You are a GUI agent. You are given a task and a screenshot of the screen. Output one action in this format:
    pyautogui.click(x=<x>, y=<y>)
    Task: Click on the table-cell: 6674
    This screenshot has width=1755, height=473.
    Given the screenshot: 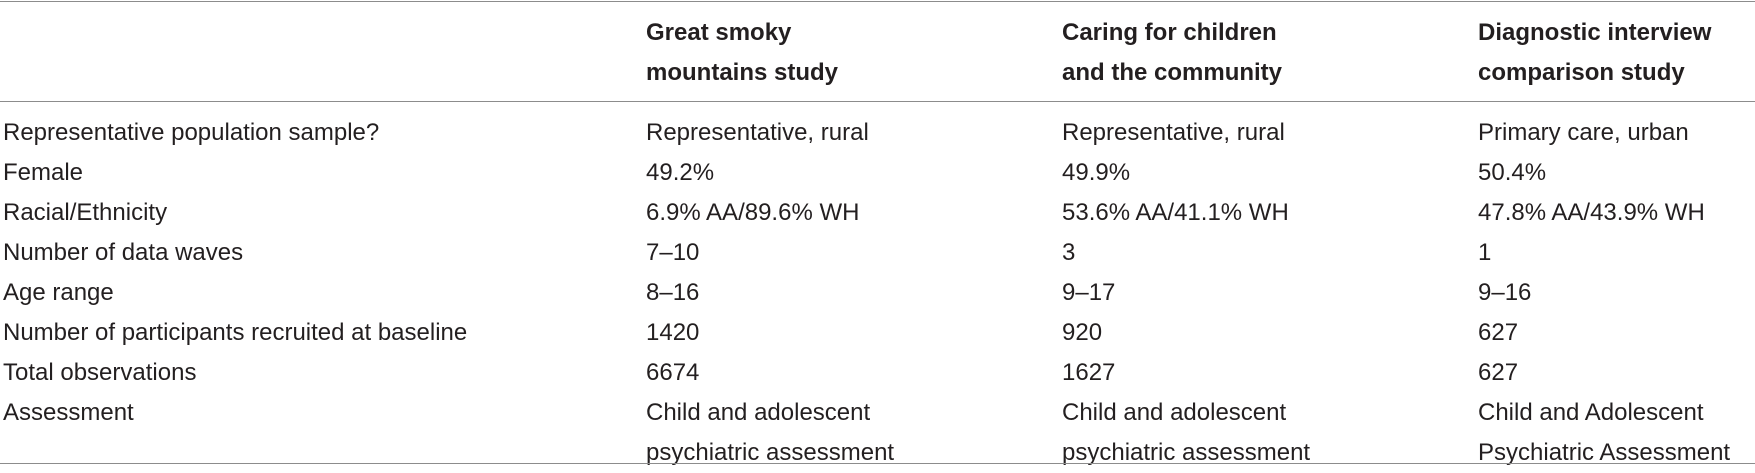 What is the action you would take?
    pyautogui.click(x=673, y=372)
    